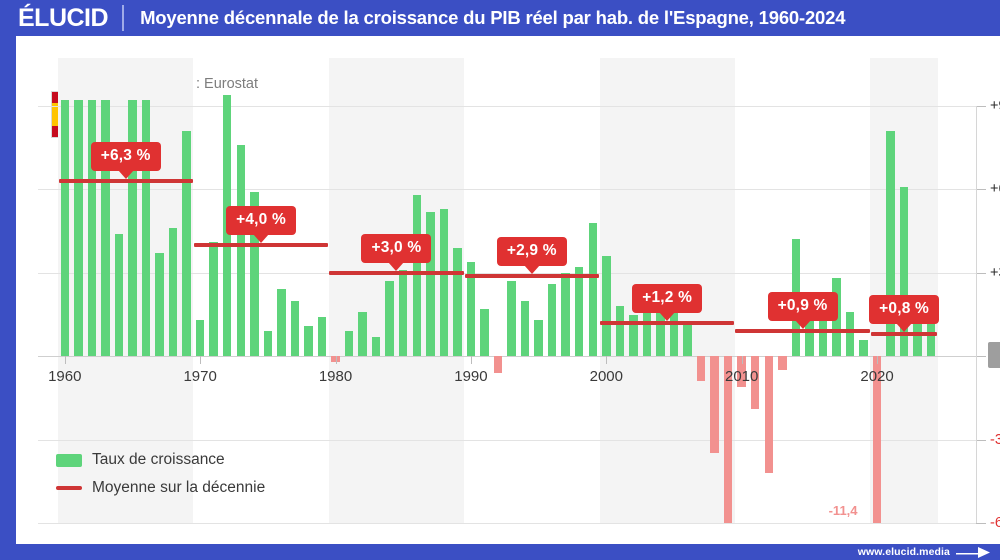 The width and height of the screenshot is (1000, 560). I want to click on x-tick-label: 1980, so click(335, 377).